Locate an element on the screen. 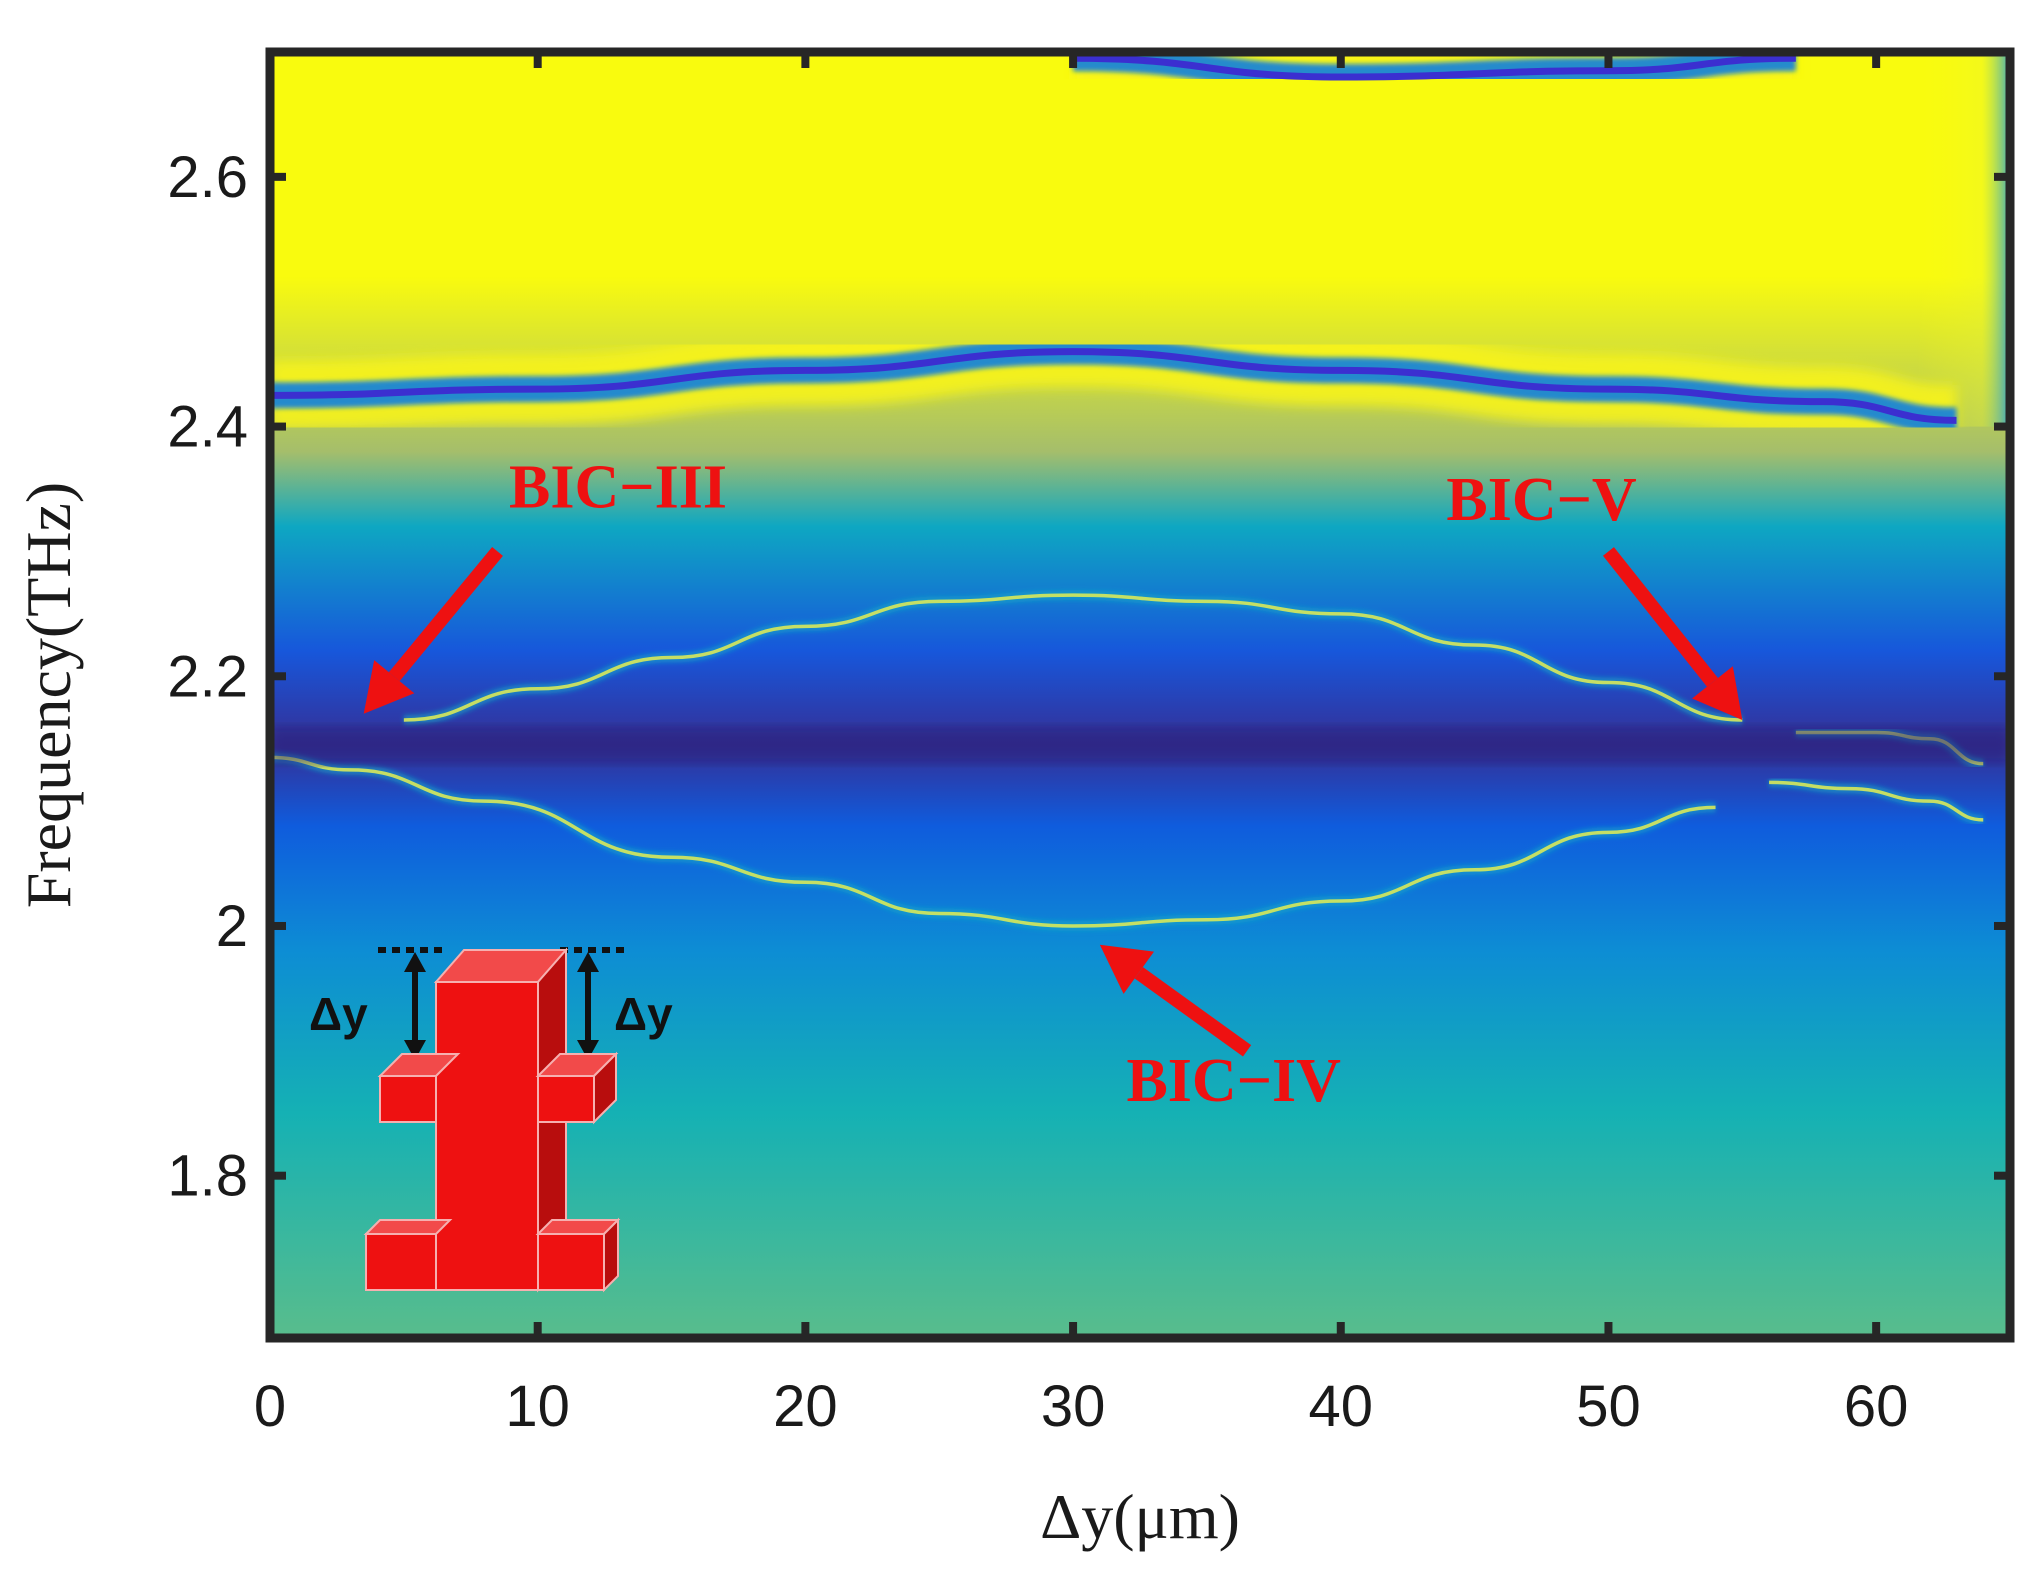 This screenshot has width=2044, height=1575. y-tick-label: 1.8 is located at coordinates (207, 1176).